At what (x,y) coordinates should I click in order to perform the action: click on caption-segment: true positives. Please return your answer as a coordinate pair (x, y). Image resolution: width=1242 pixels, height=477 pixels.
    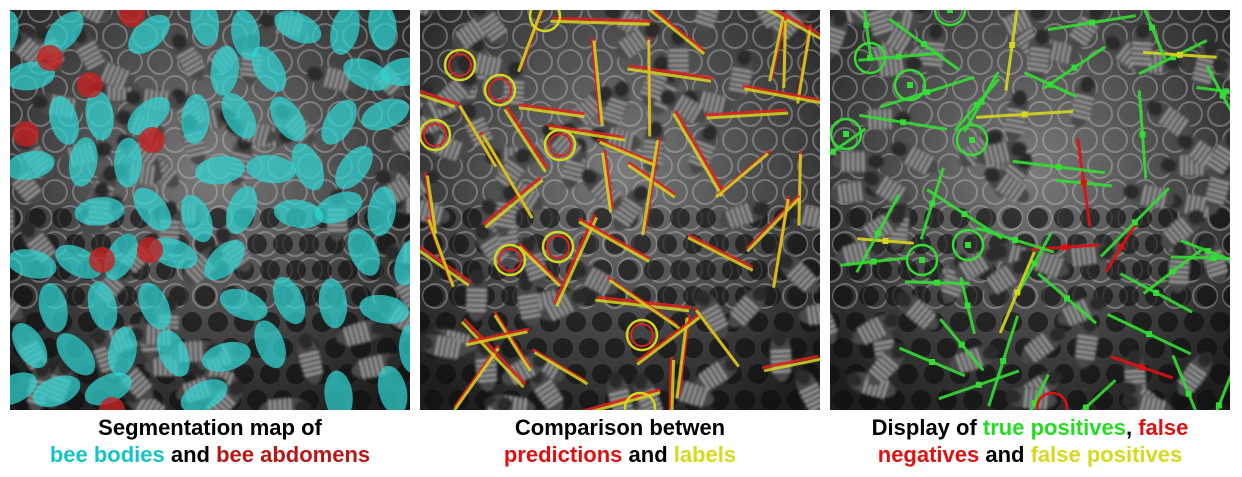
    Looking at the image, I should click on (1054, 427).